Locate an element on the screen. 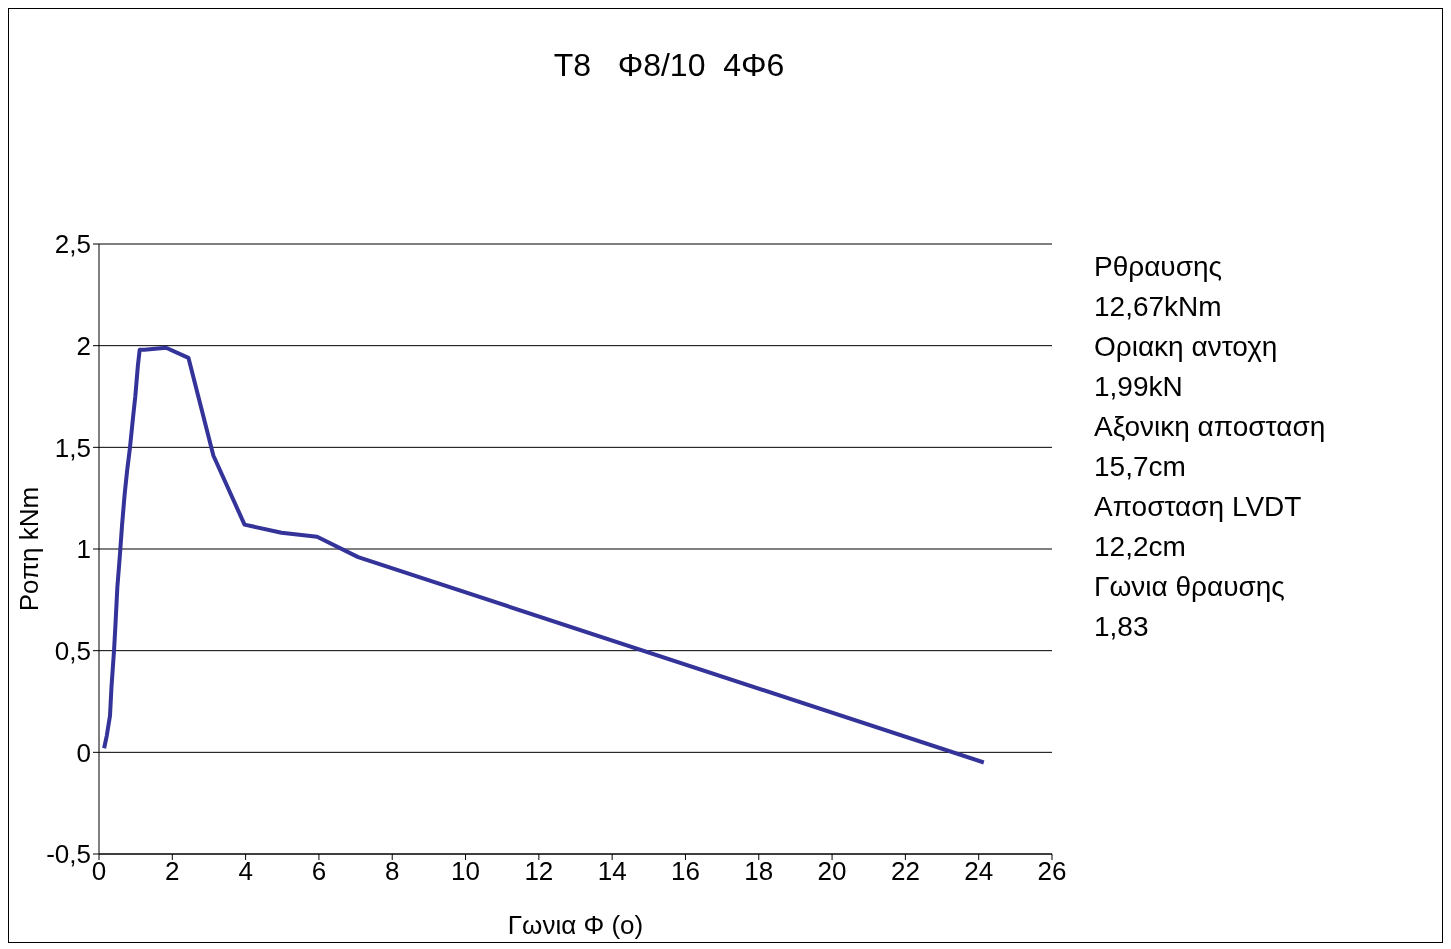 Image resolution: width=1451 pixels, height=949 pixels. y-tick-label: 0,5 is located at coordinates (72, 650).